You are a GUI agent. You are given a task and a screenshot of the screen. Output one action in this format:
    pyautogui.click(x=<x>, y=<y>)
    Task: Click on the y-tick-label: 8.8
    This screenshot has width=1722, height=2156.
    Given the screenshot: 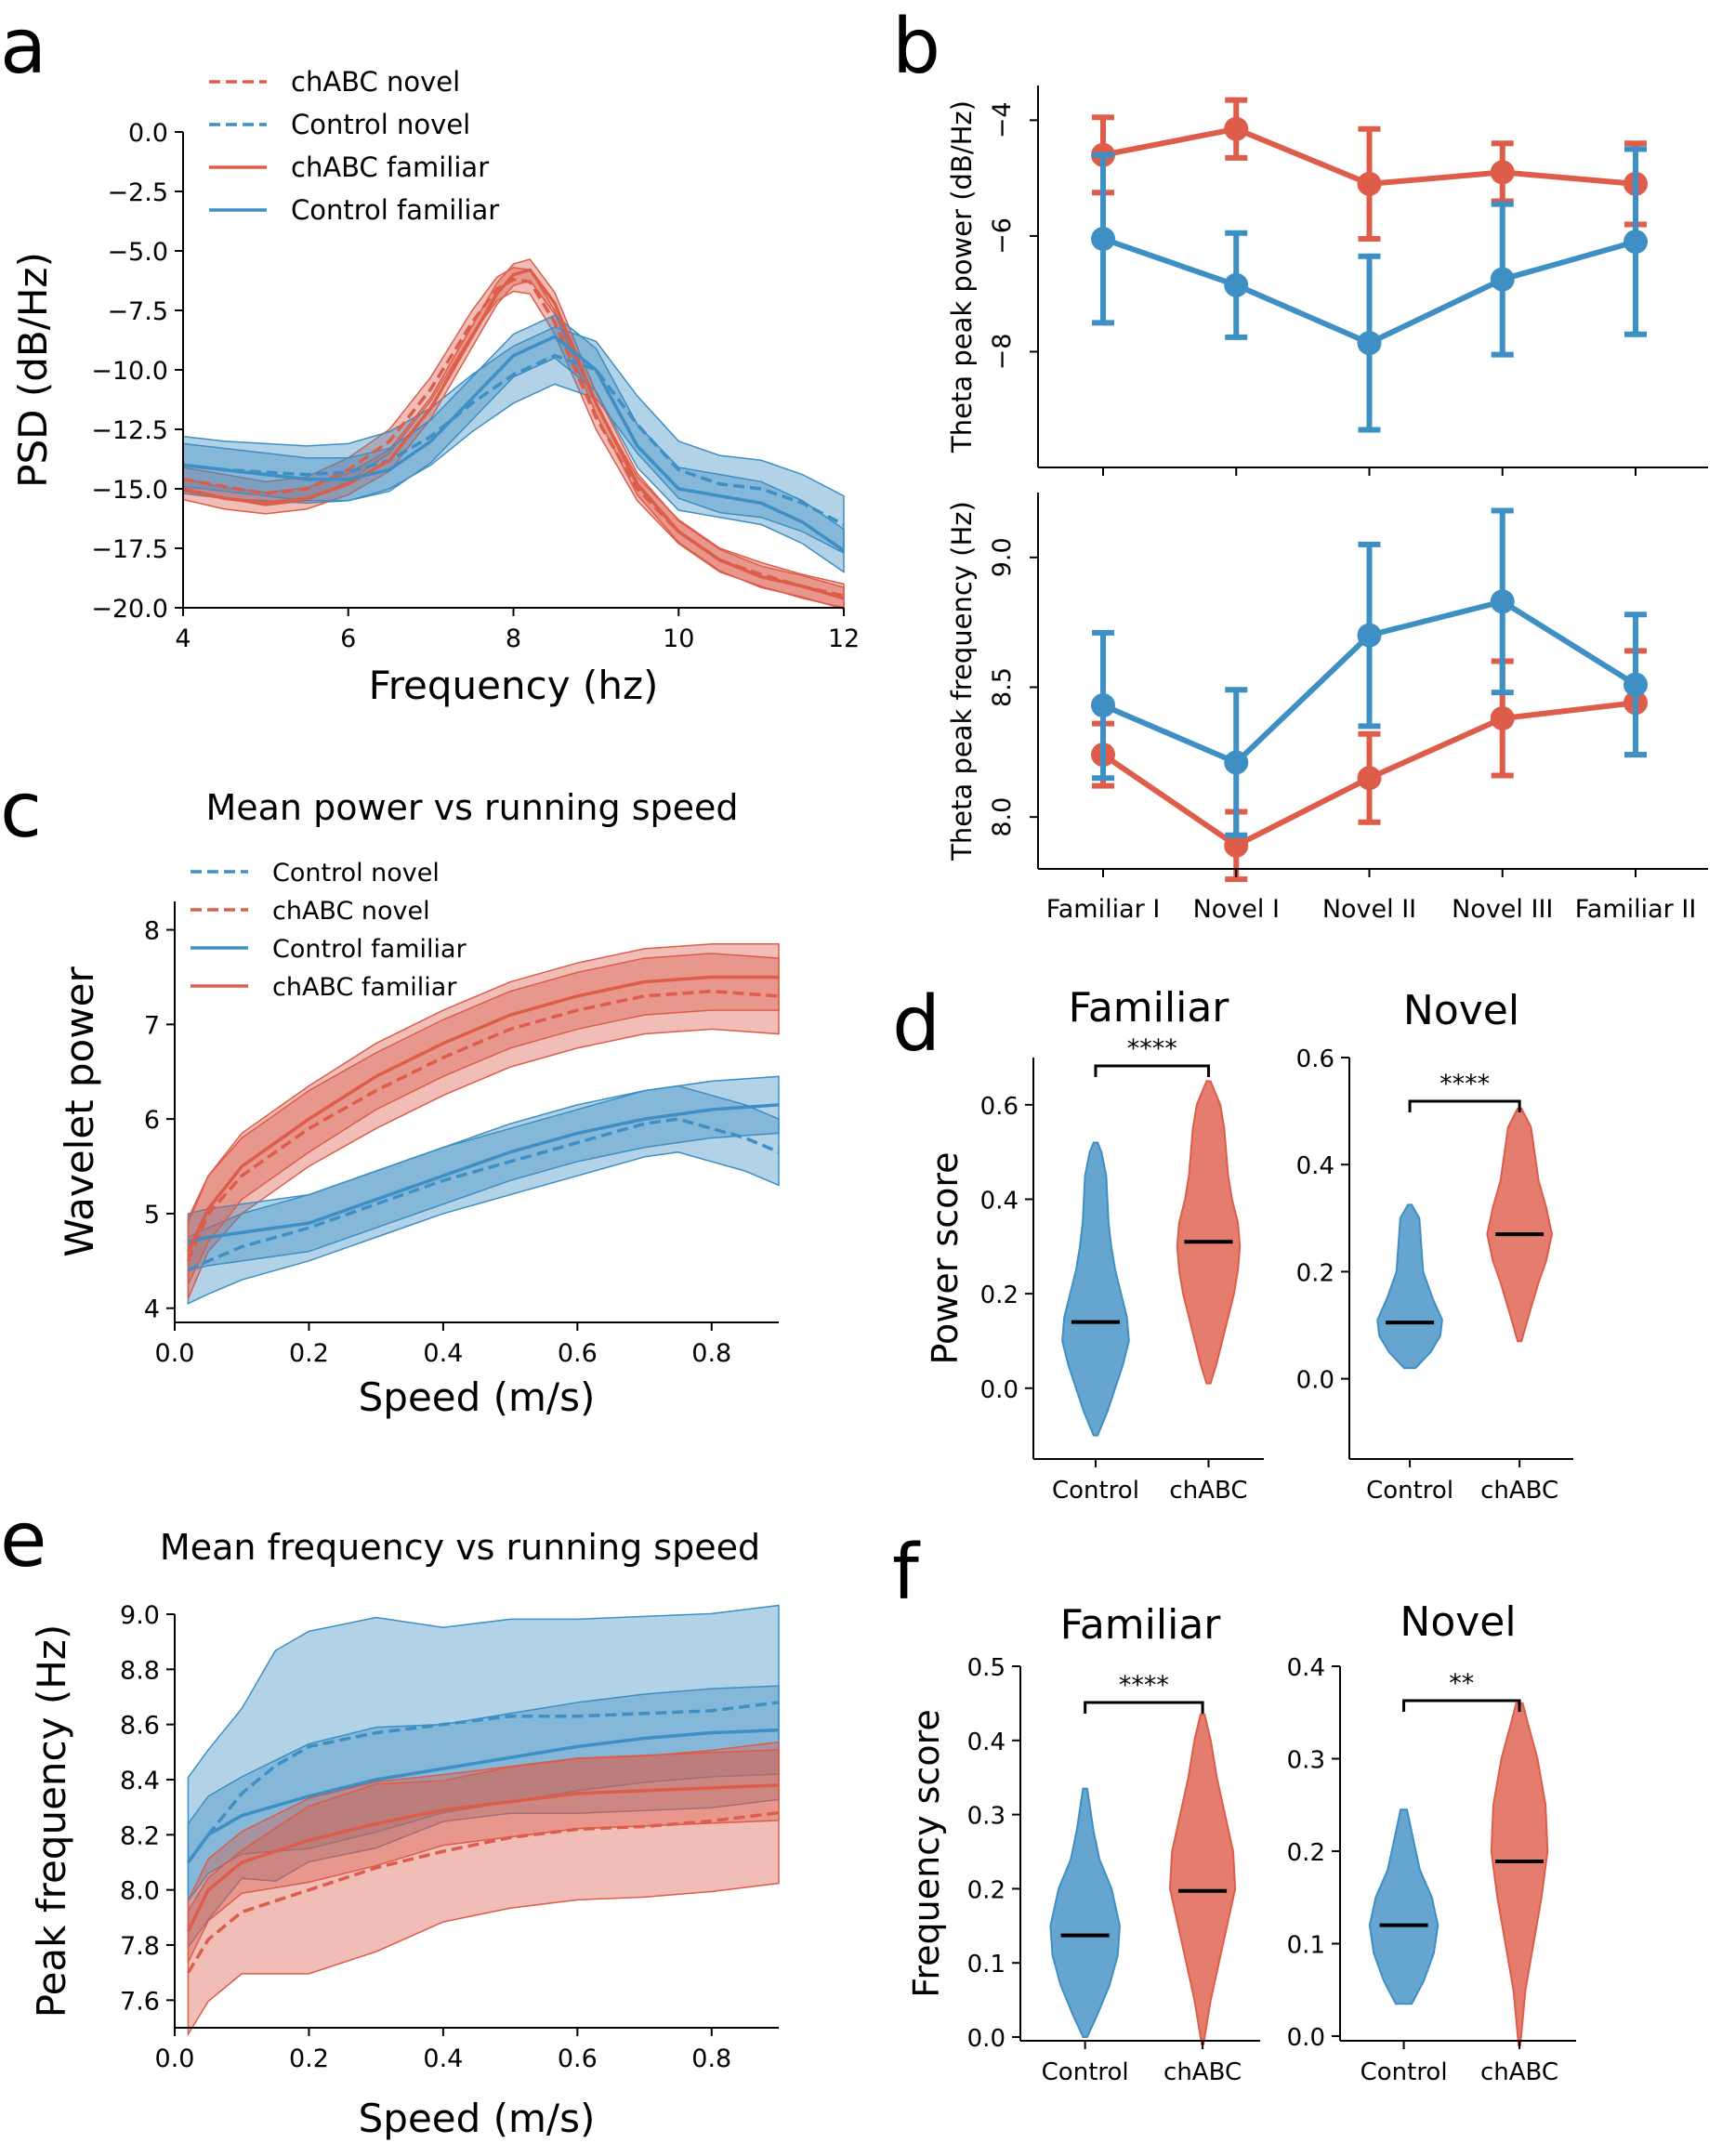 What is the action you would take?
    pyautogui.click(x=140, y=1671)
    